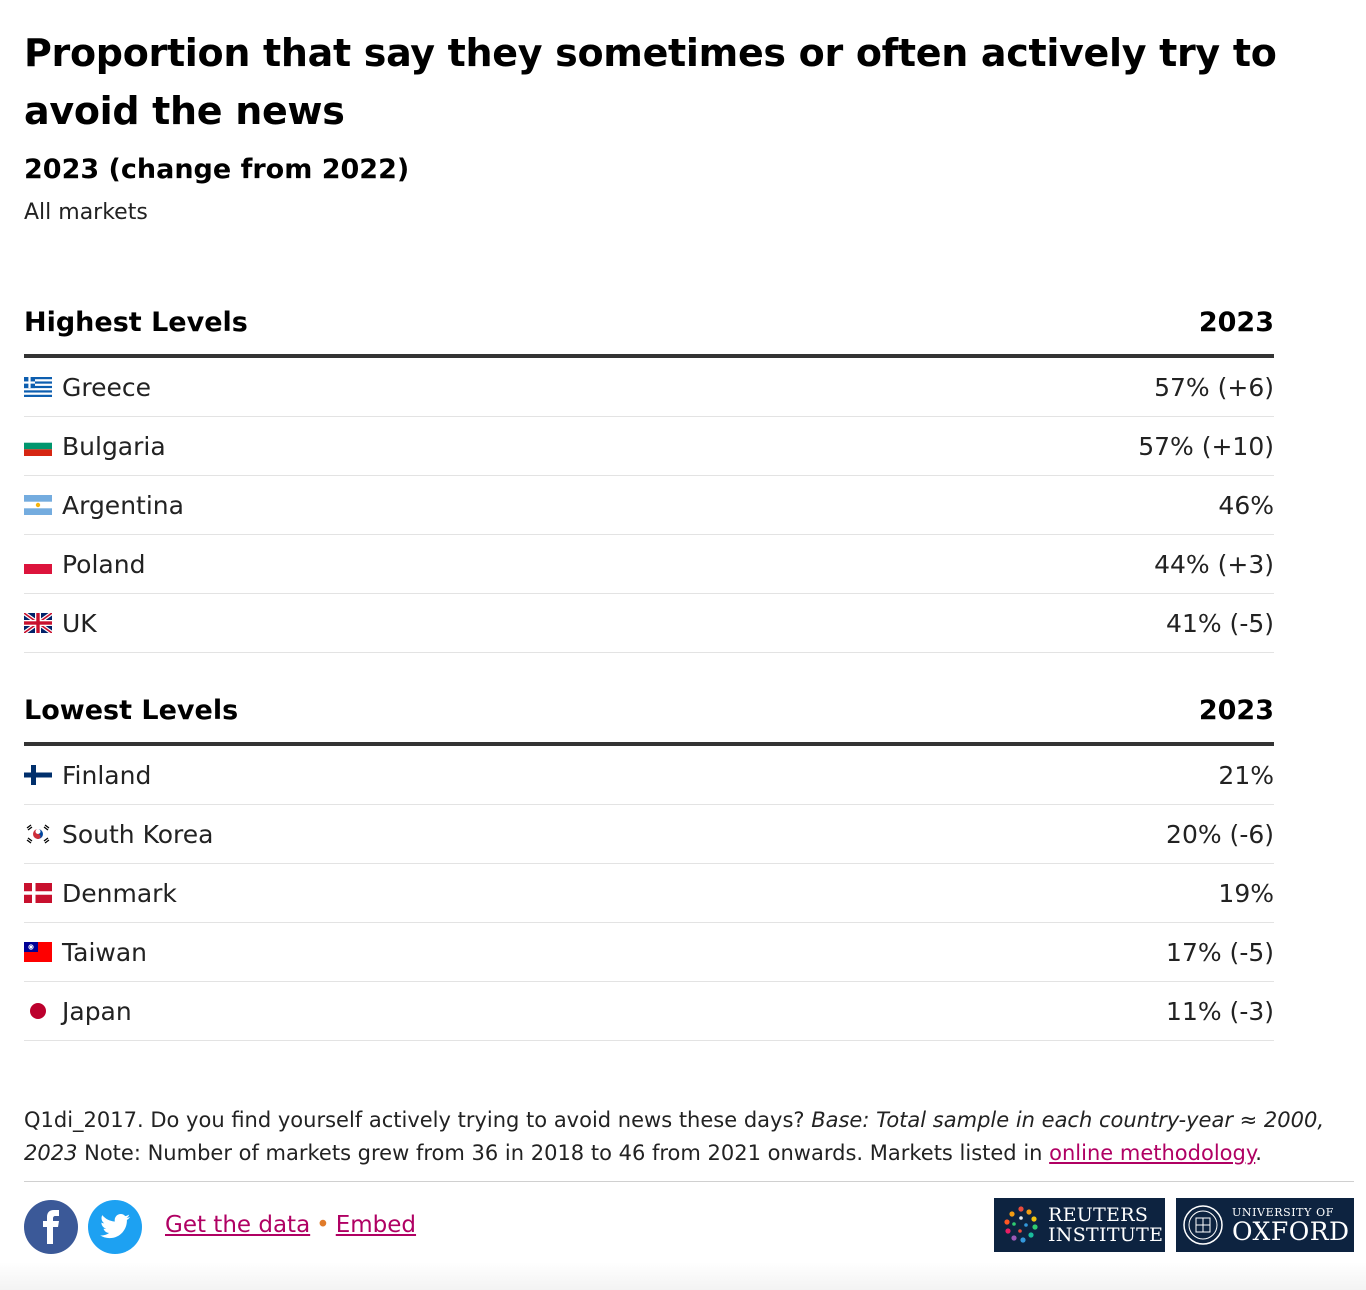  What do you see at coordinates (1220, 1011) in the screenshot?
I see `value-cell: 11% (-3)` at bounding box center [1220, 1011].